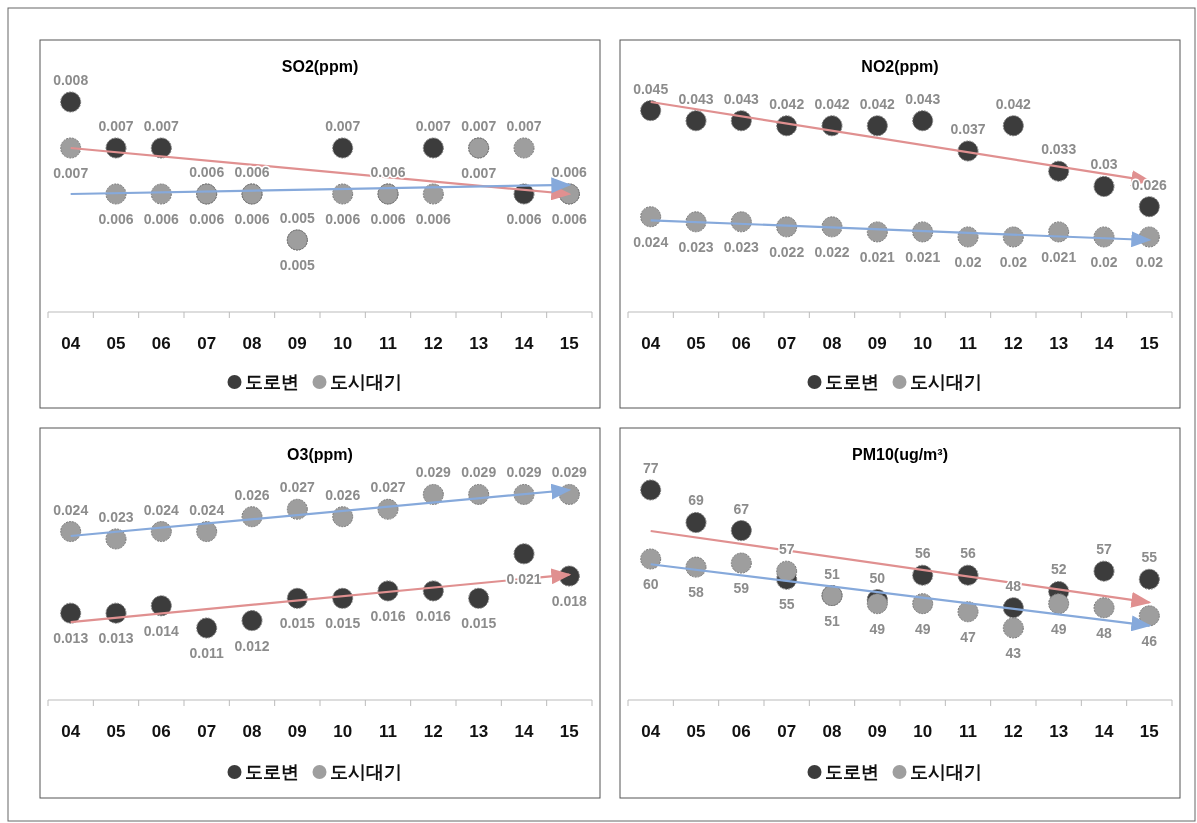  I want to click on data-label: 0.018, so click(569, 601).